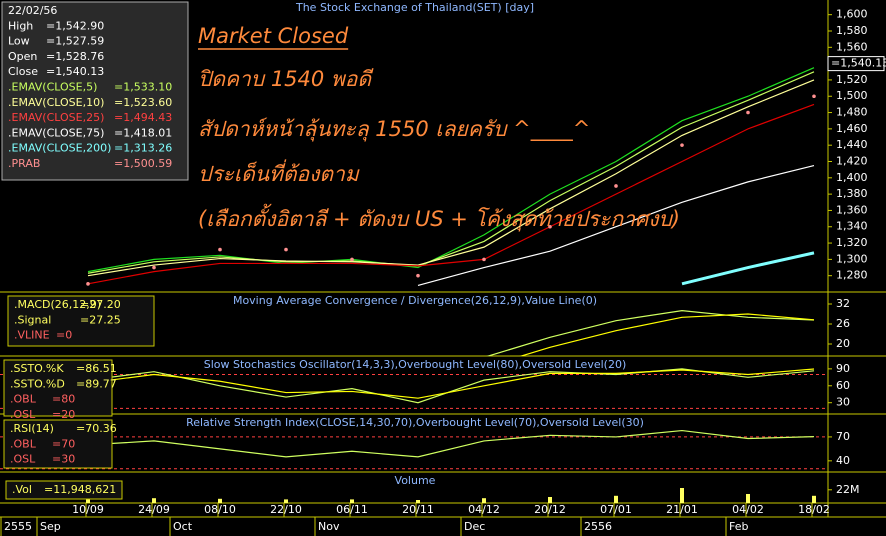 The width and height of the screenshot is (886, 536). Describe the element at coordinates (80, 489) in the screenshot. I see `info-value: =11,948,621` at that location.